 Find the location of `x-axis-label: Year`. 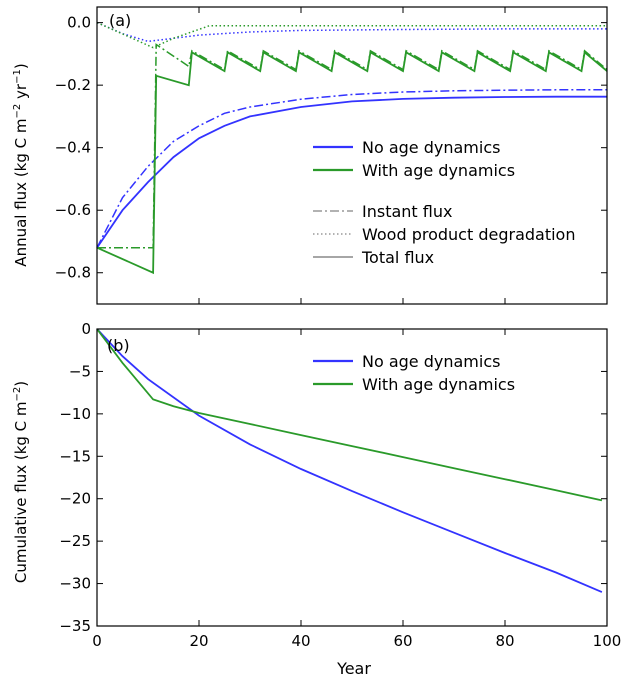

x-axis-label: Year is located at coordinates (353, 668).